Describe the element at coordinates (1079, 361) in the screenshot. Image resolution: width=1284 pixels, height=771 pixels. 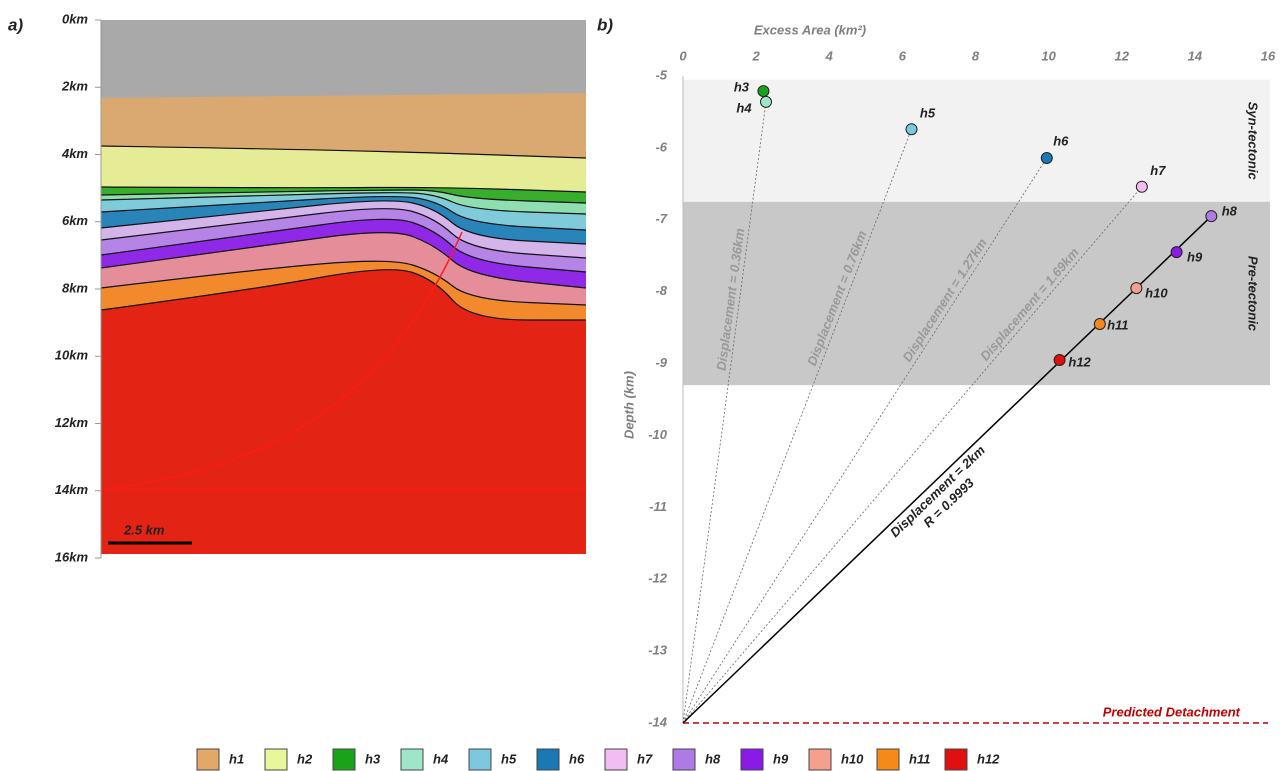
I see `point-label: h12` at that location.